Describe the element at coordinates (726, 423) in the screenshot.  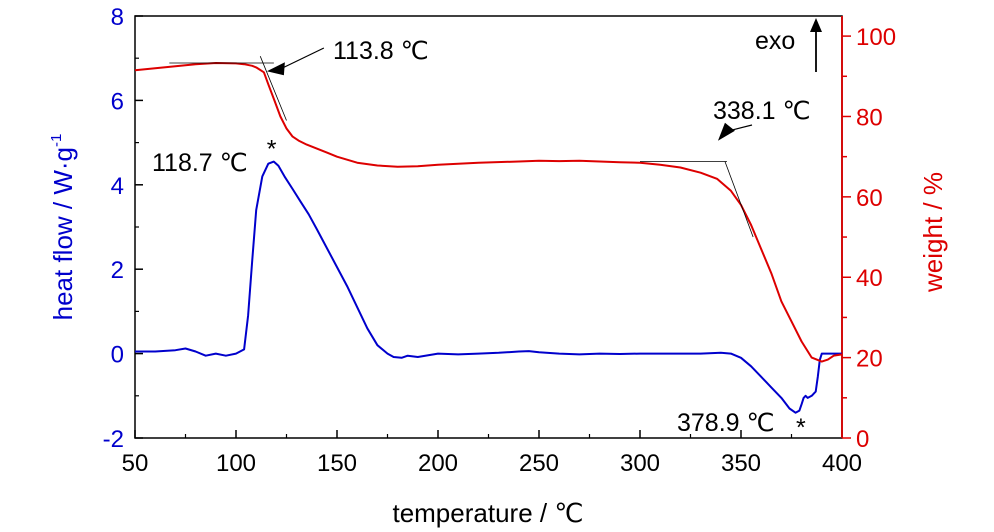
I see `peak-label-2: 378.9 ℃` at that location.